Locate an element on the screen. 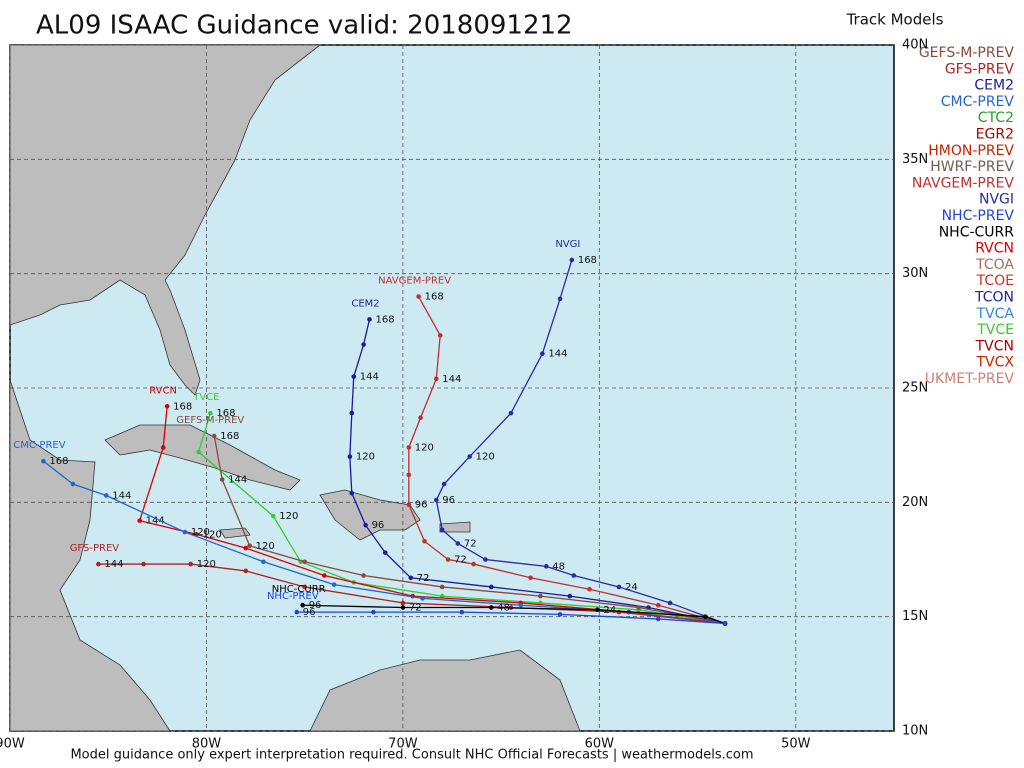 This screenshot has height=768, width=1024. lat-label: 35N is located at coordinates (915, 159).